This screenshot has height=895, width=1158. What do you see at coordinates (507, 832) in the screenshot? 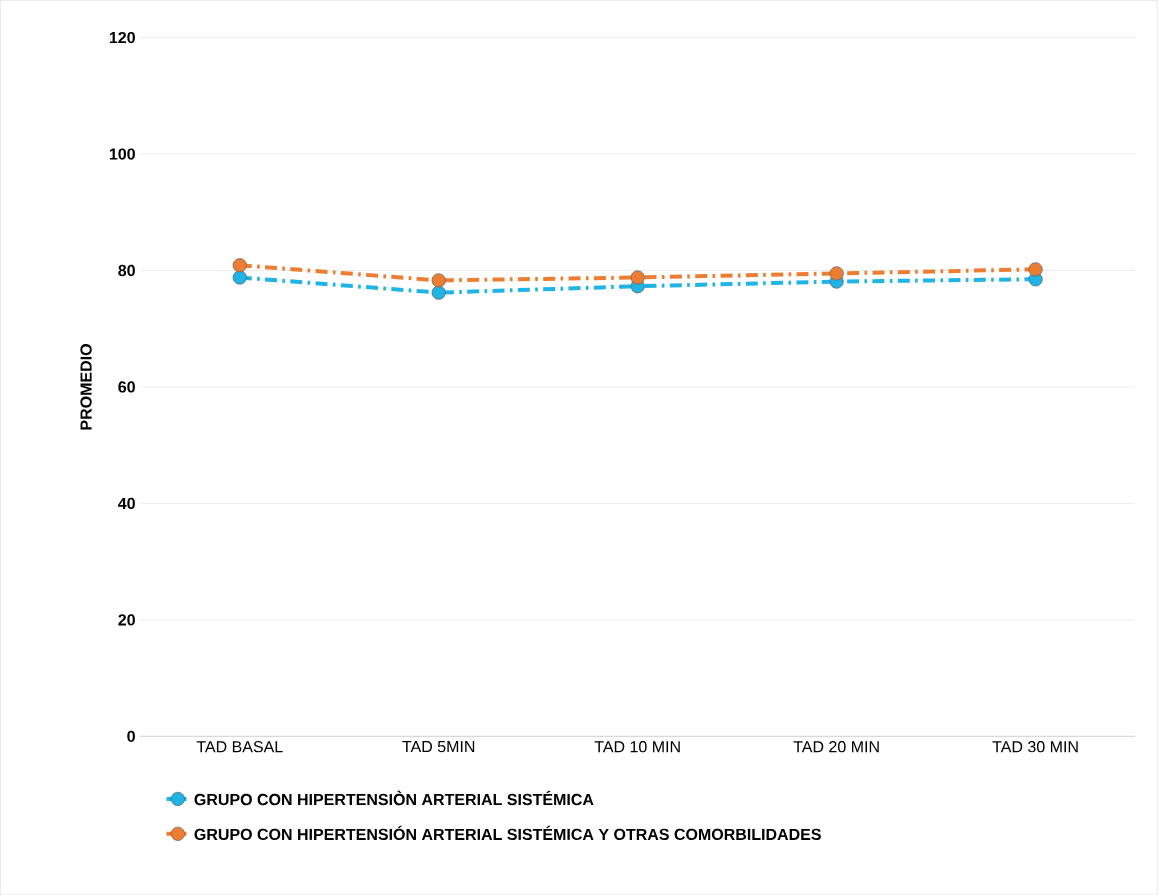
I see `legend-label: GRUPO CON HIPERTENSIÓN ARTERIAL SISTÉMICA Y OTRAS COMORBILIDADES` at bounding box center [507, 832].